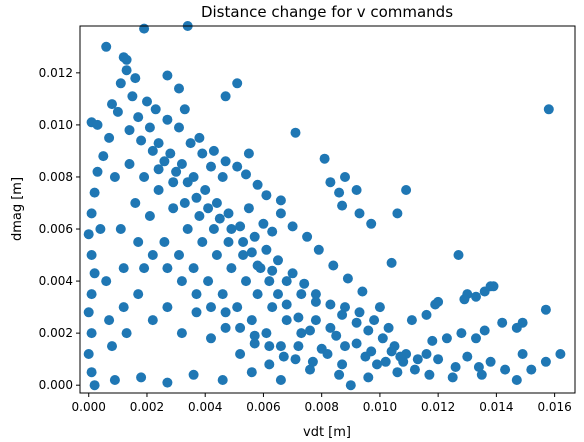 The image size is (584, 442). What do you see at coordinates (327, 432) in the screenshot?
I see `x-axis-label: vdt [m]` at bounding box center [327, 432].